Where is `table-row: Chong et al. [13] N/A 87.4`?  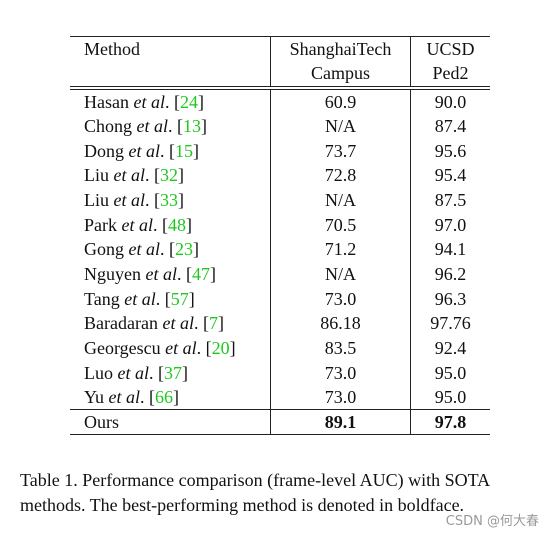 table-row: Chong et al. [13] N/A 87.4 is located at coordinates (280, 126).